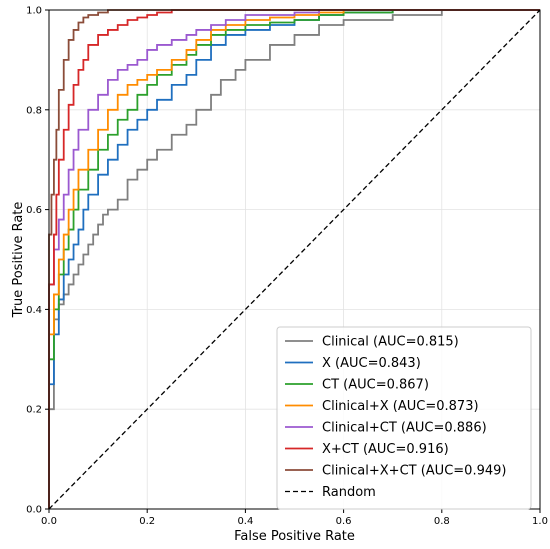 This screenshot has height=549, width=550. What do you see at coordinates (245, 521) in the screenshot?
I see `x-tick-label: 0.4` at bounding box center [245, 521].